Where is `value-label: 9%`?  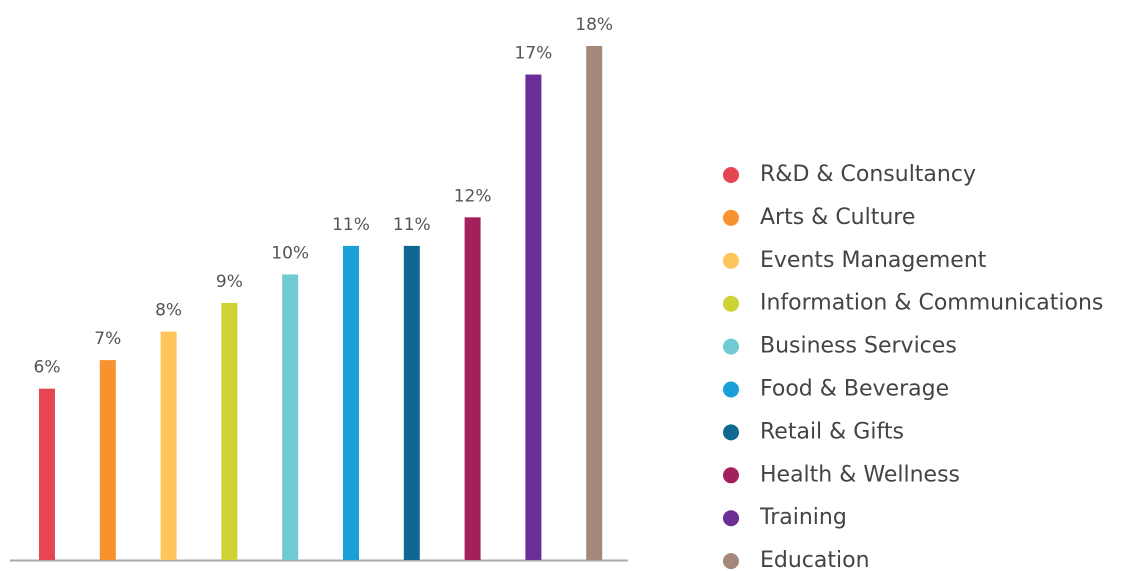
value-label: 9% is located at coordinates (229, 282).